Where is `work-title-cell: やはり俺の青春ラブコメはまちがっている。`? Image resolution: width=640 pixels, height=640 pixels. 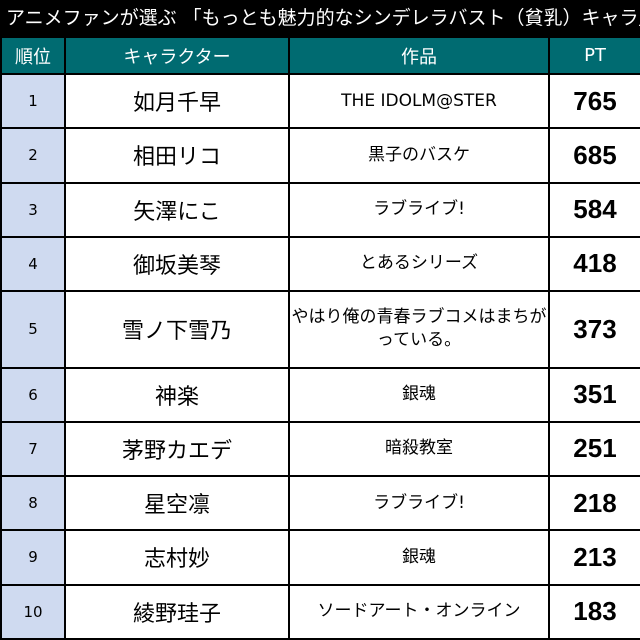 work-title-cell: やはり俺の青春ラブコメはまちがっている。 is located at coordinates (419, 329).